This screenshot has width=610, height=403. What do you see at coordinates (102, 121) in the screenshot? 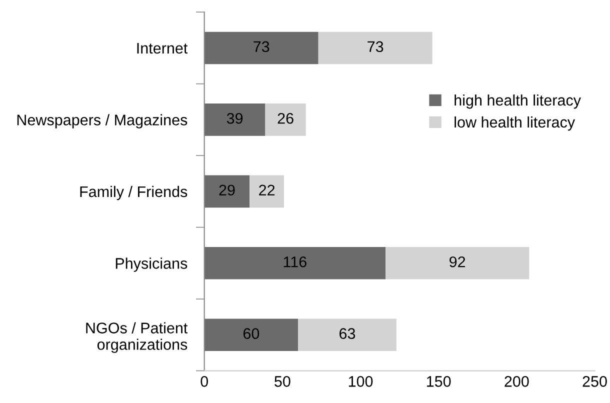
I see `y-tick-label: Newspapers / Magazines` at bounding box center [102, 121].